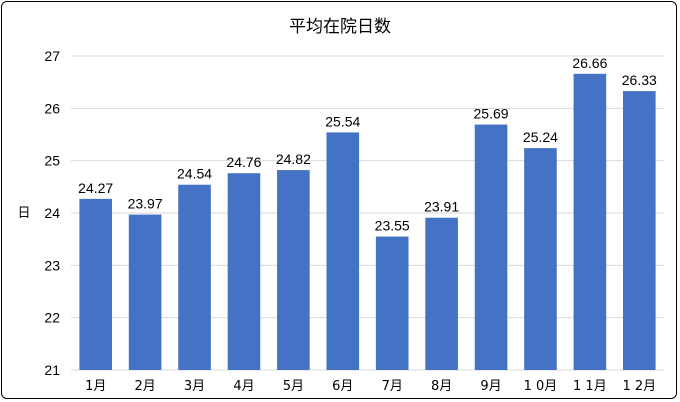 The width and height of the screenshot is (680, 402). What do you see at coordinates (540, 137) in the screenshot?
I see `data-label-10: 25.24` at bounding box center [540, 137].